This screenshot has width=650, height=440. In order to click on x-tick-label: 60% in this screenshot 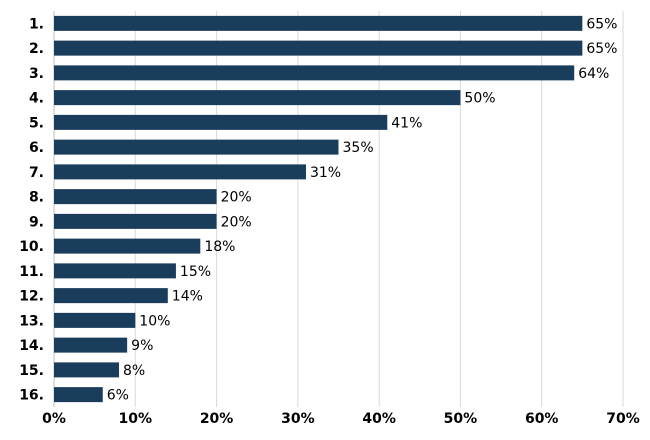, I will do `click(542, 419)`.